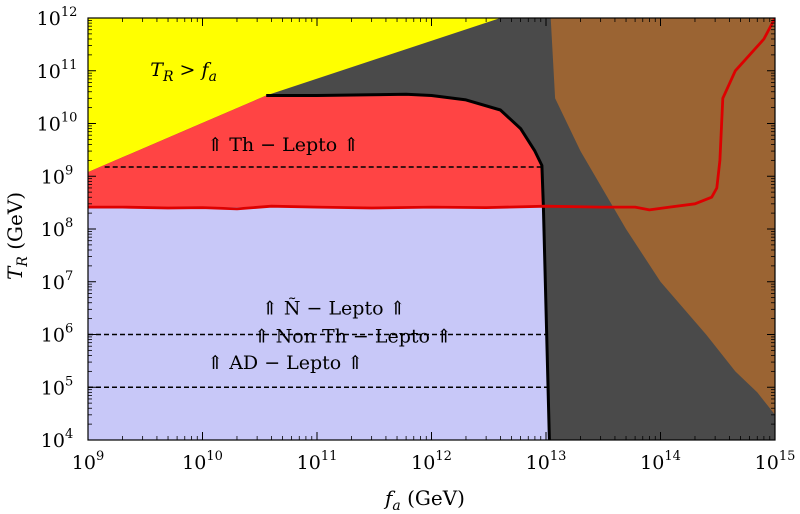  I want to click on region-red-thermal-leptogenesis, so click(316, 151).